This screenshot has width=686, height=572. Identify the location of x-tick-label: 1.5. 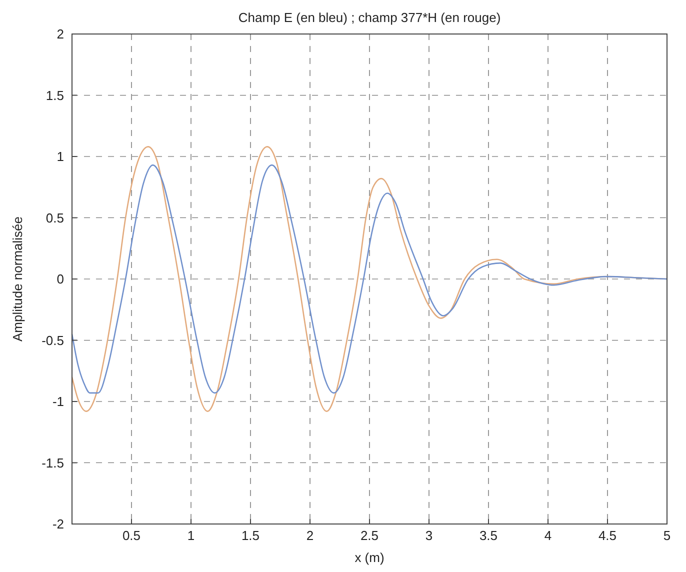
(250, 535).